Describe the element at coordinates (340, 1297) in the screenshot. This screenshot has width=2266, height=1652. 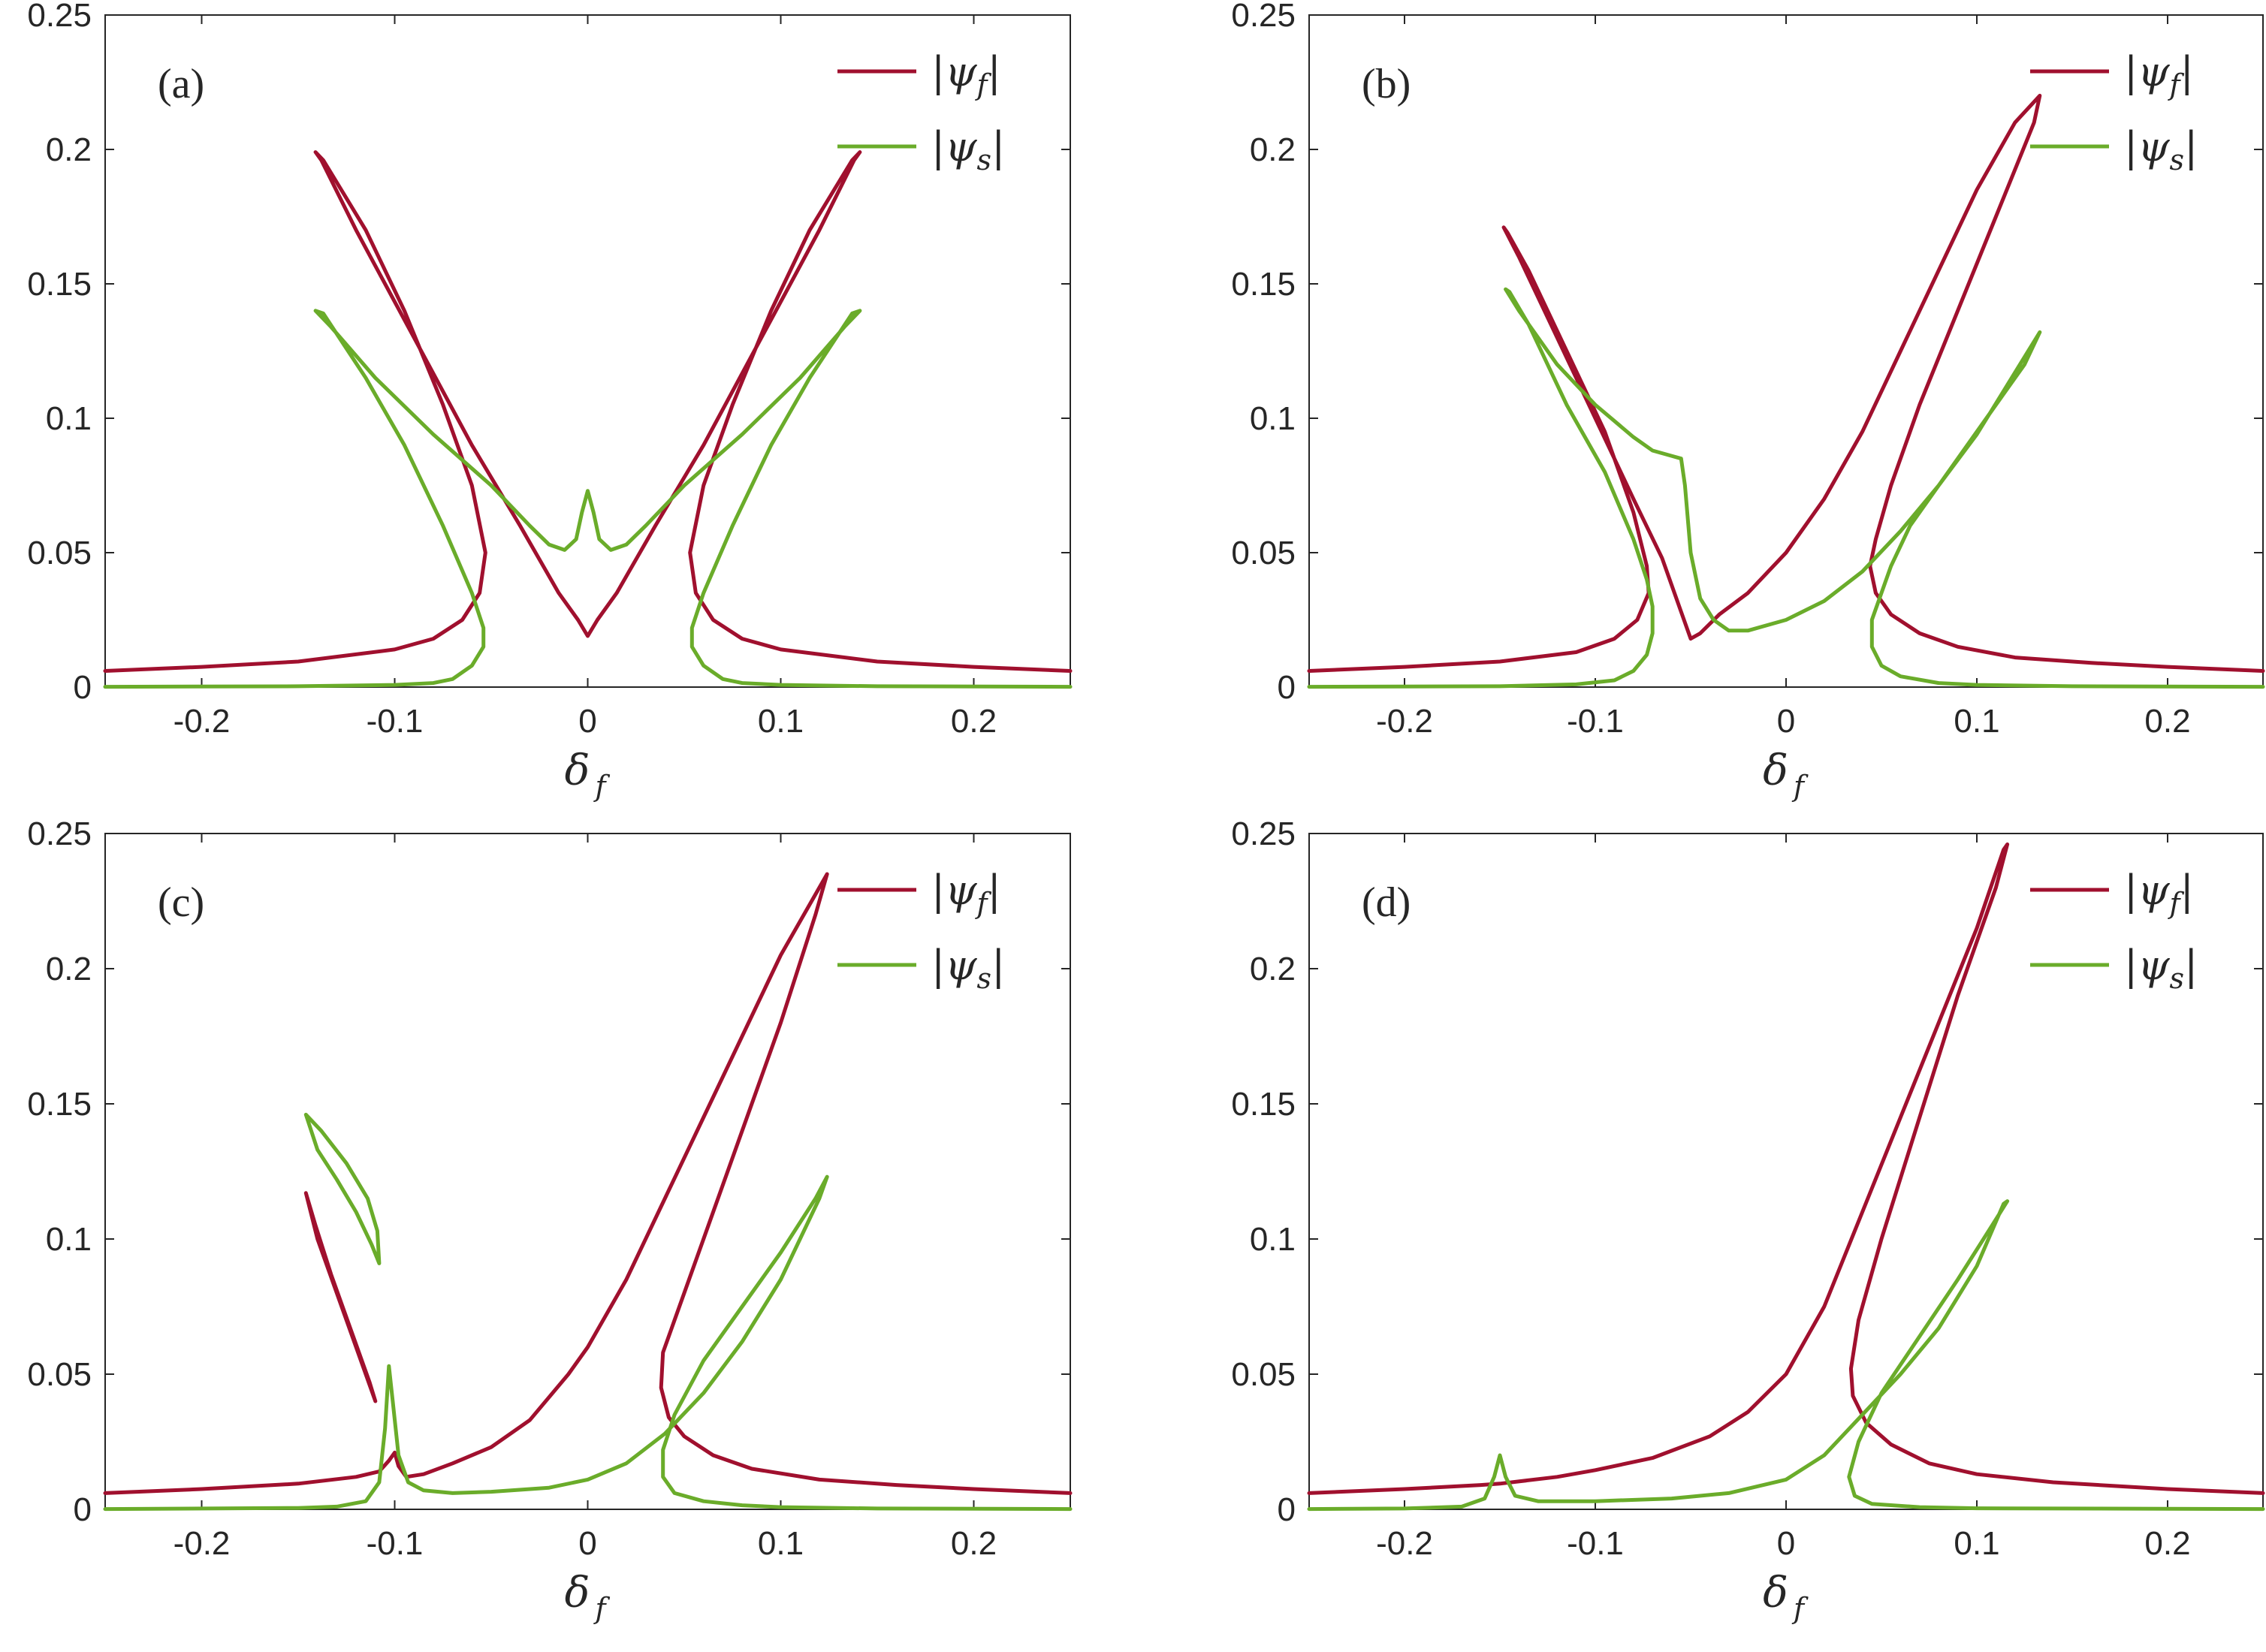
I see `series-line-f-branch` at that location.